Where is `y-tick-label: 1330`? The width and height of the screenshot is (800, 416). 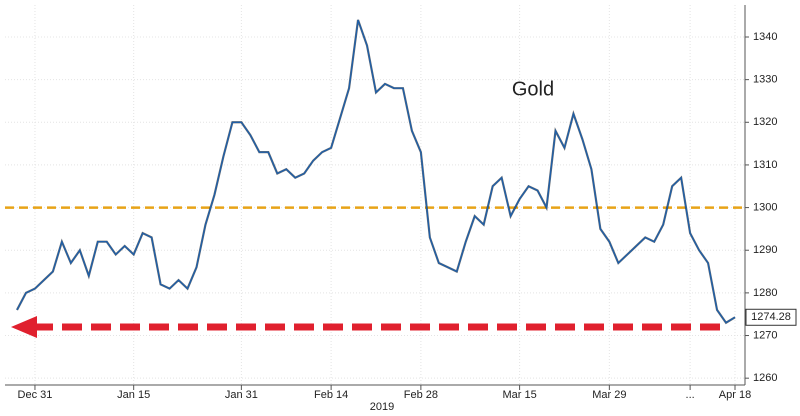
y-tick-label: 1330 is located at coordinates (765, 80).